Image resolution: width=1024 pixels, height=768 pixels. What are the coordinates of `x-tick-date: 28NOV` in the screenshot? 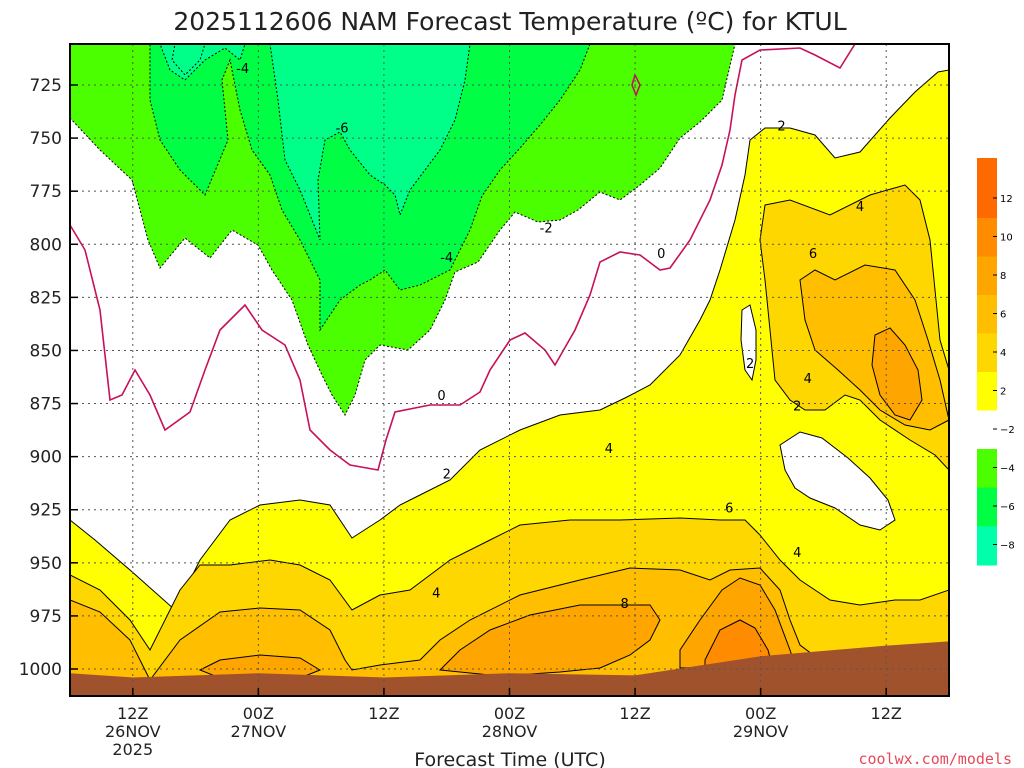 It's located at (510, 731).